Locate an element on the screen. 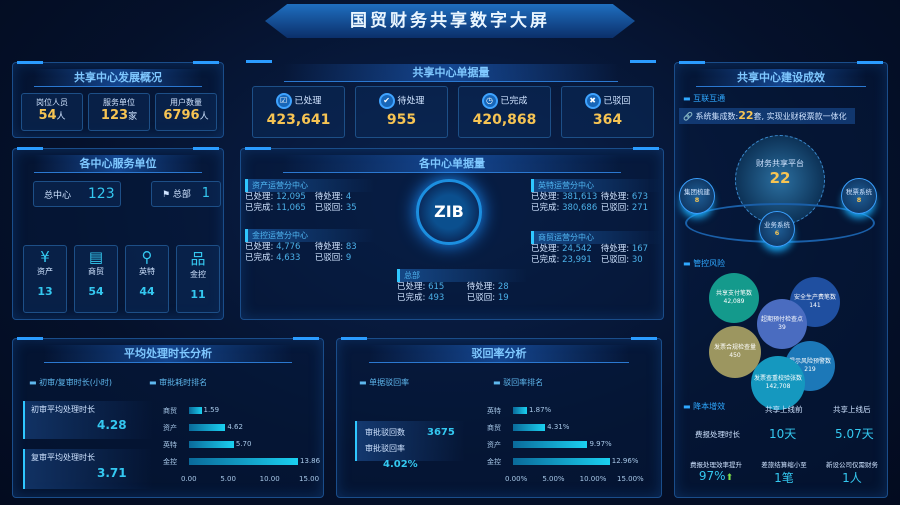 This screenshot has width=900, height=505. first-review-label: 初审平均处理时长 is located at coordinates (63, 409).